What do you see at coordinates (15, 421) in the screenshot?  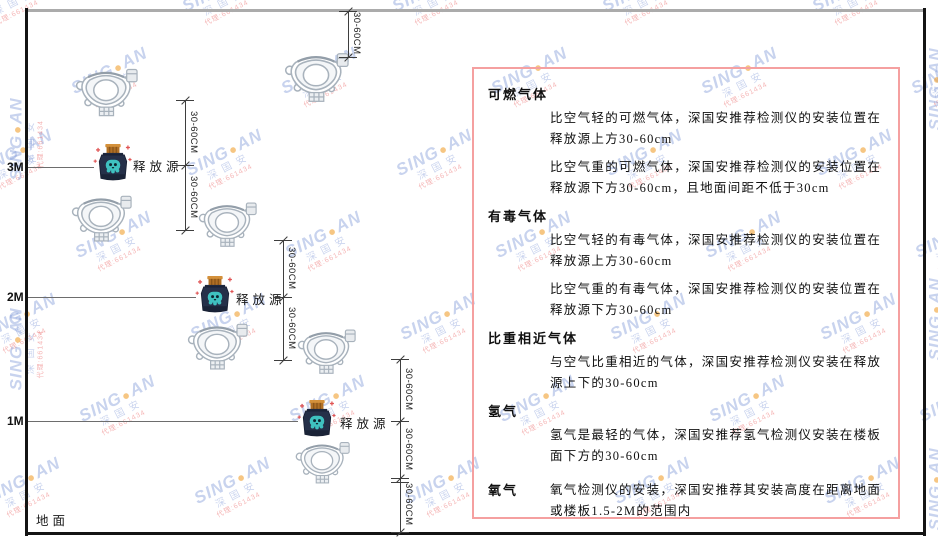 I see `axis-label-1m: 1M` at bounding box center [15, 421].